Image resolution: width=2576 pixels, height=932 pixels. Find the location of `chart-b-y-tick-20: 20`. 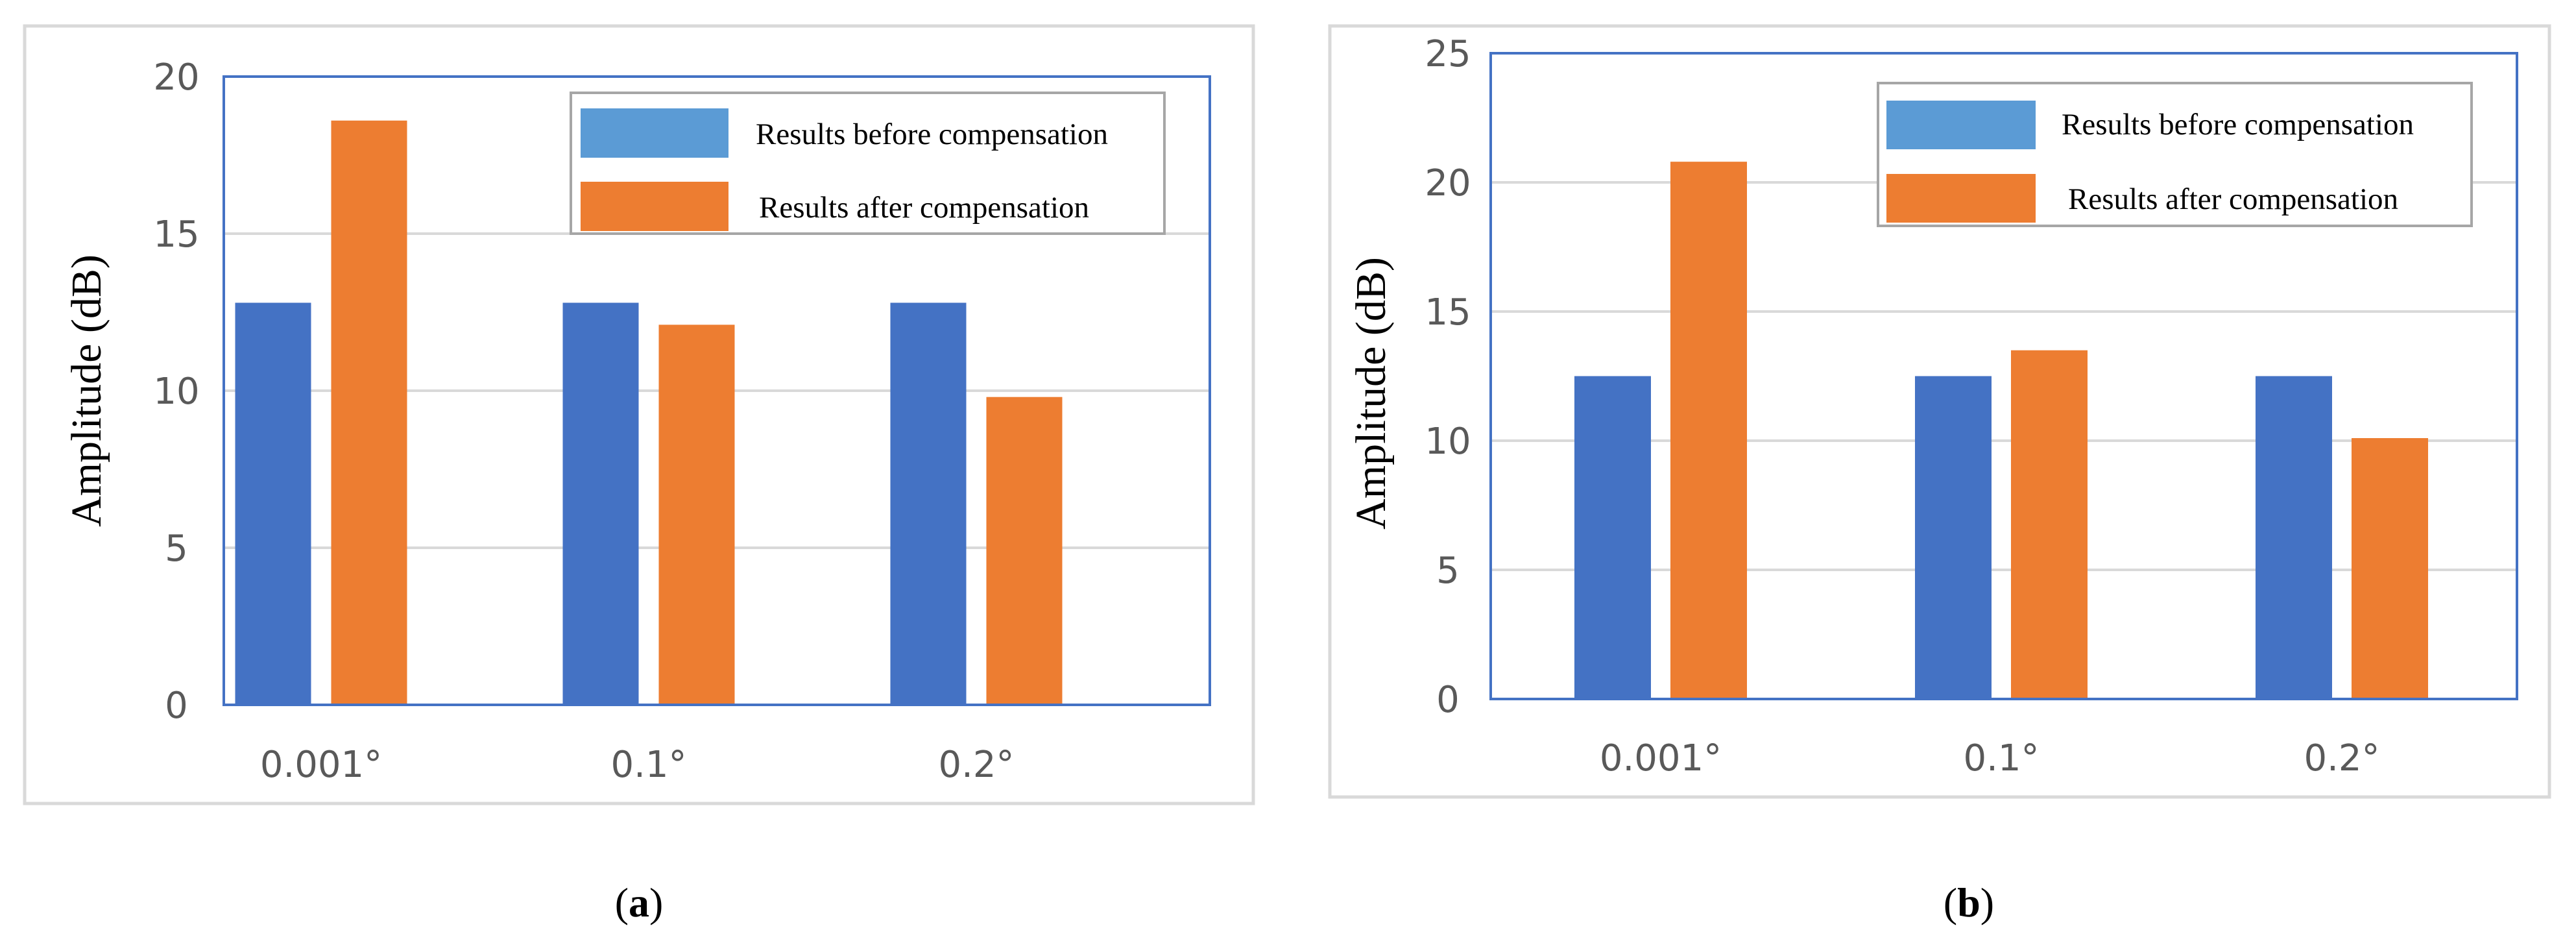

chart-b-y-tick-20: 20 is located at coordinates (1448, 183).